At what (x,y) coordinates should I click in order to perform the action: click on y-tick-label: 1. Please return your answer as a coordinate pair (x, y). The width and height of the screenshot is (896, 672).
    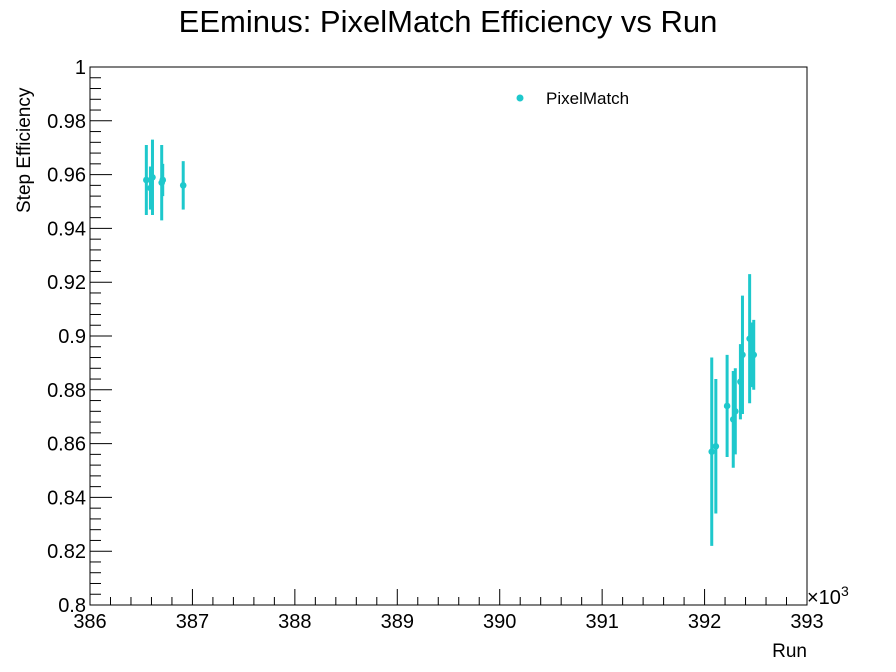
    Looking at the image, I should click on (80, 68).